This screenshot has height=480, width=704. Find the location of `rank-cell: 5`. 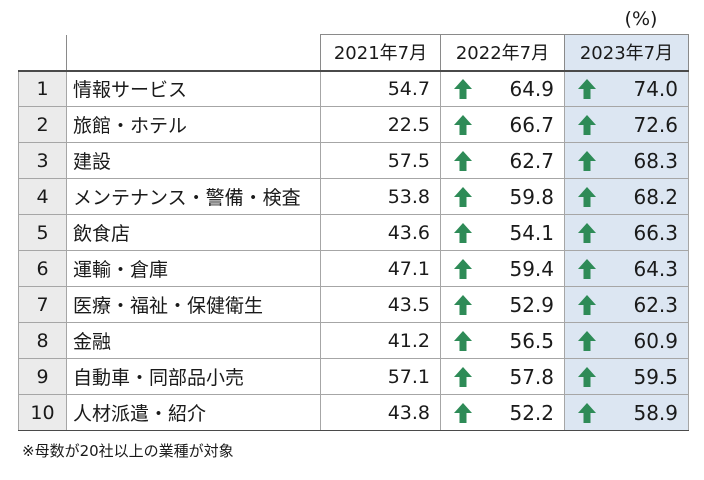

rank-cell: 5 is located at coordinates (42, 232).